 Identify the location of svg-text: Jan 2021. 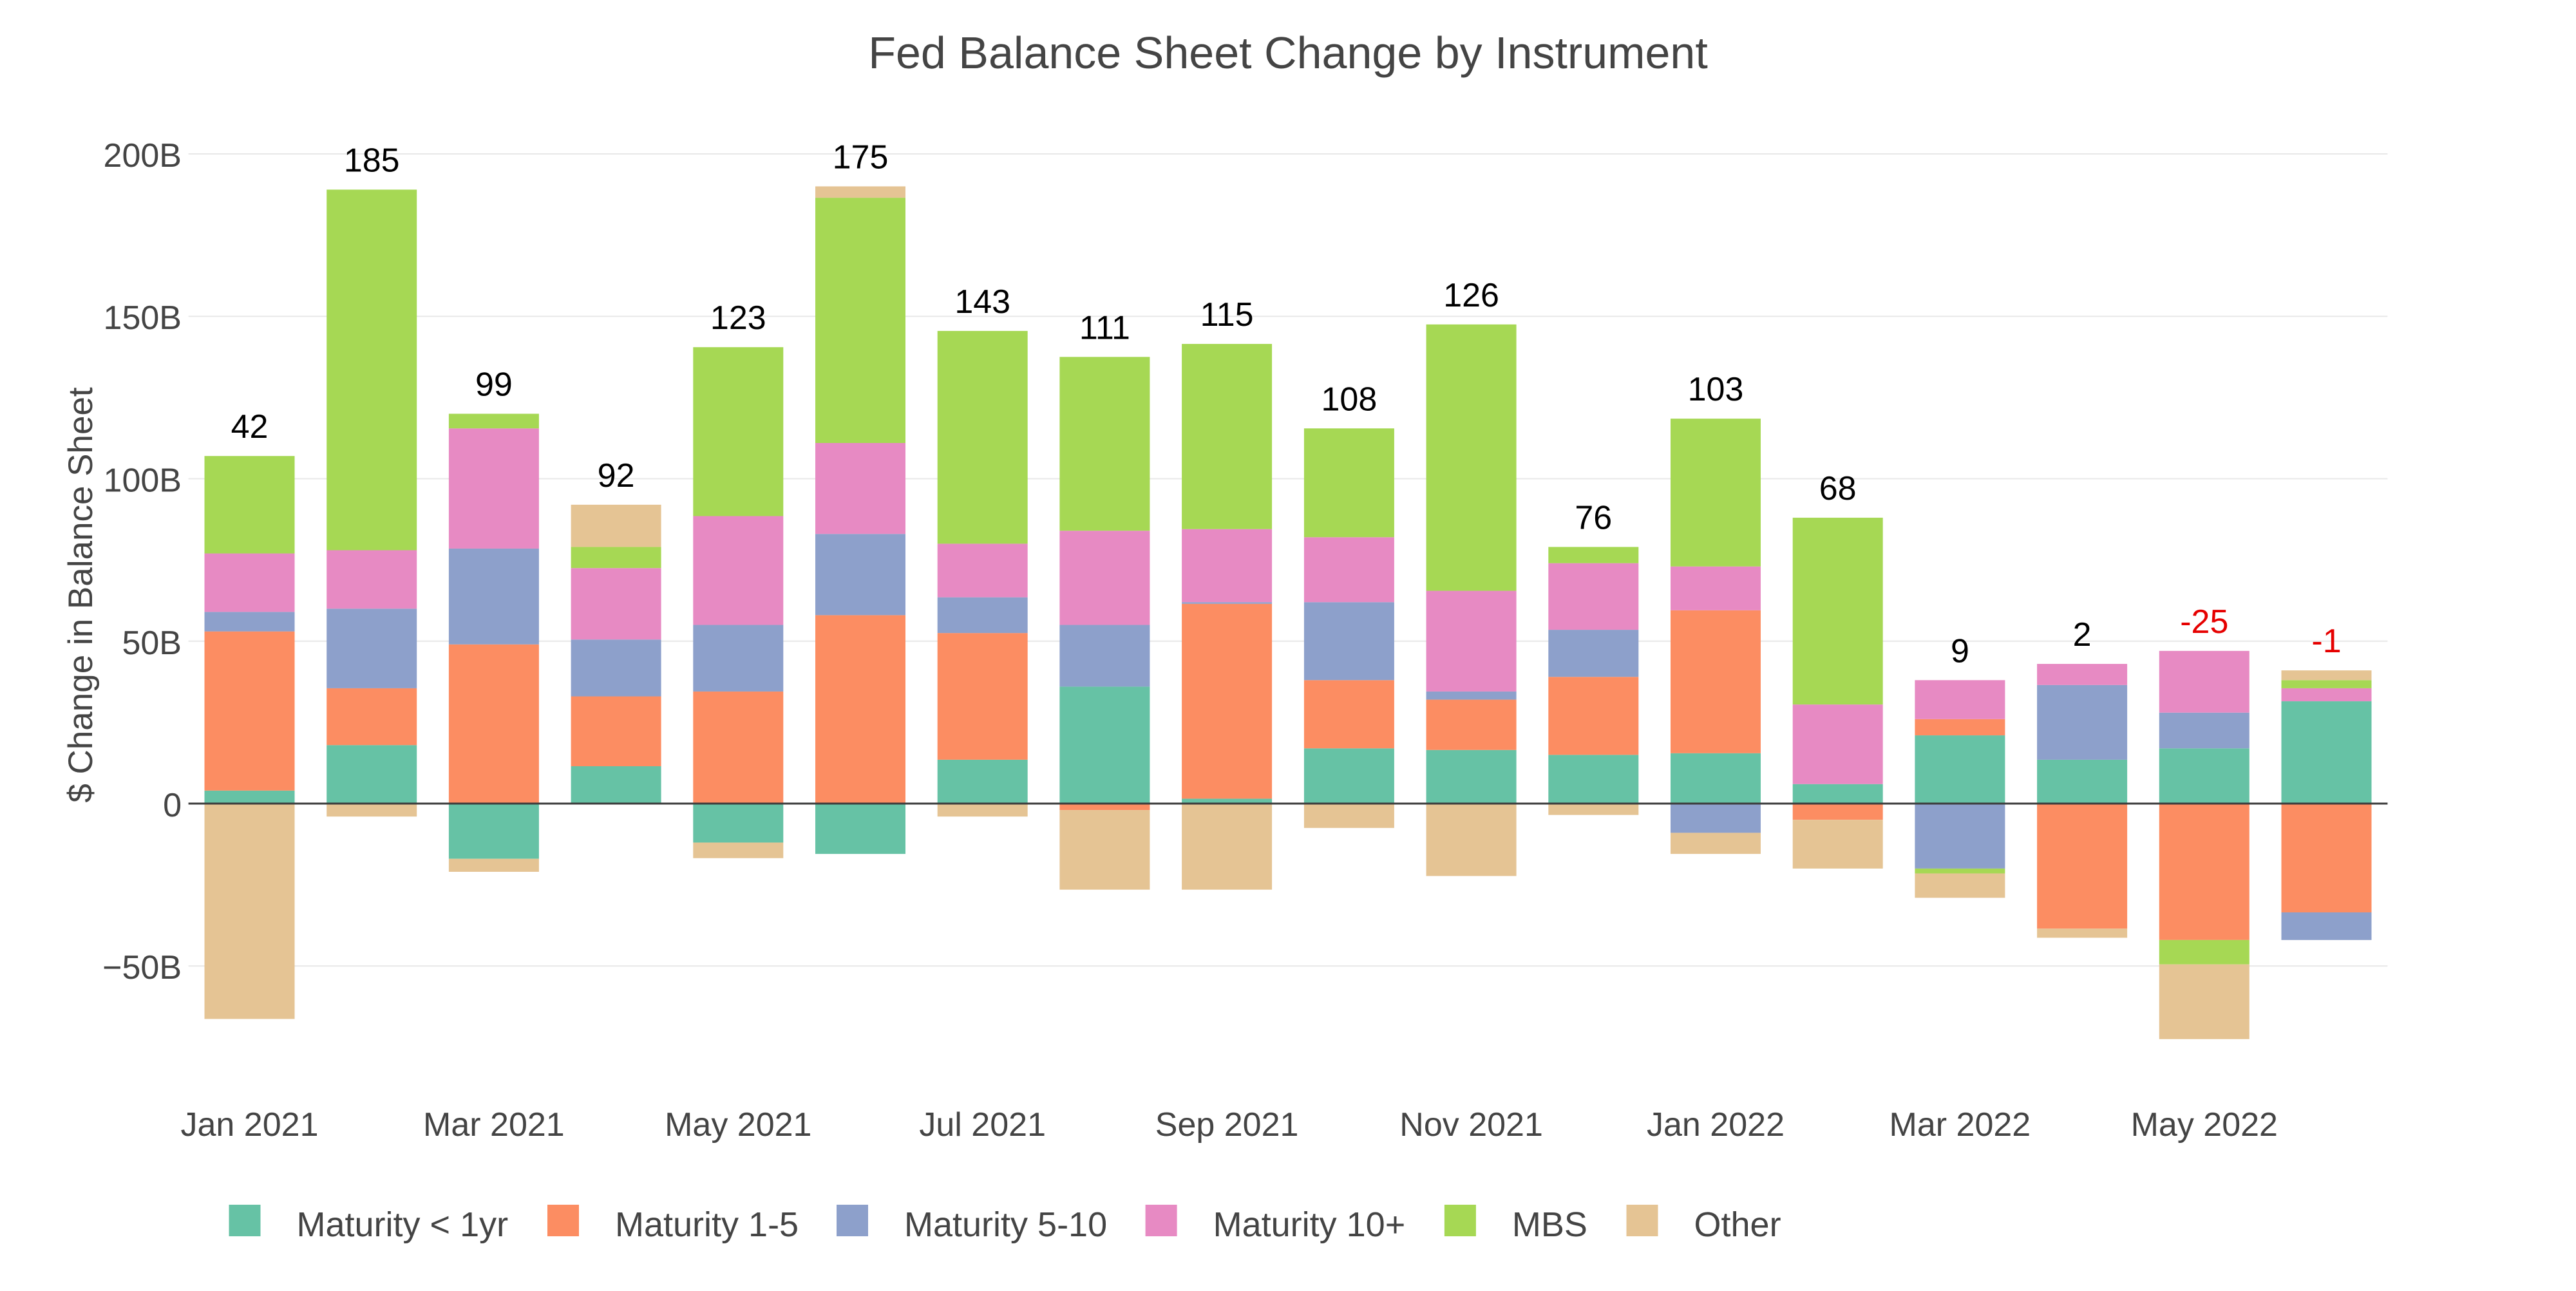
(250, 1125).